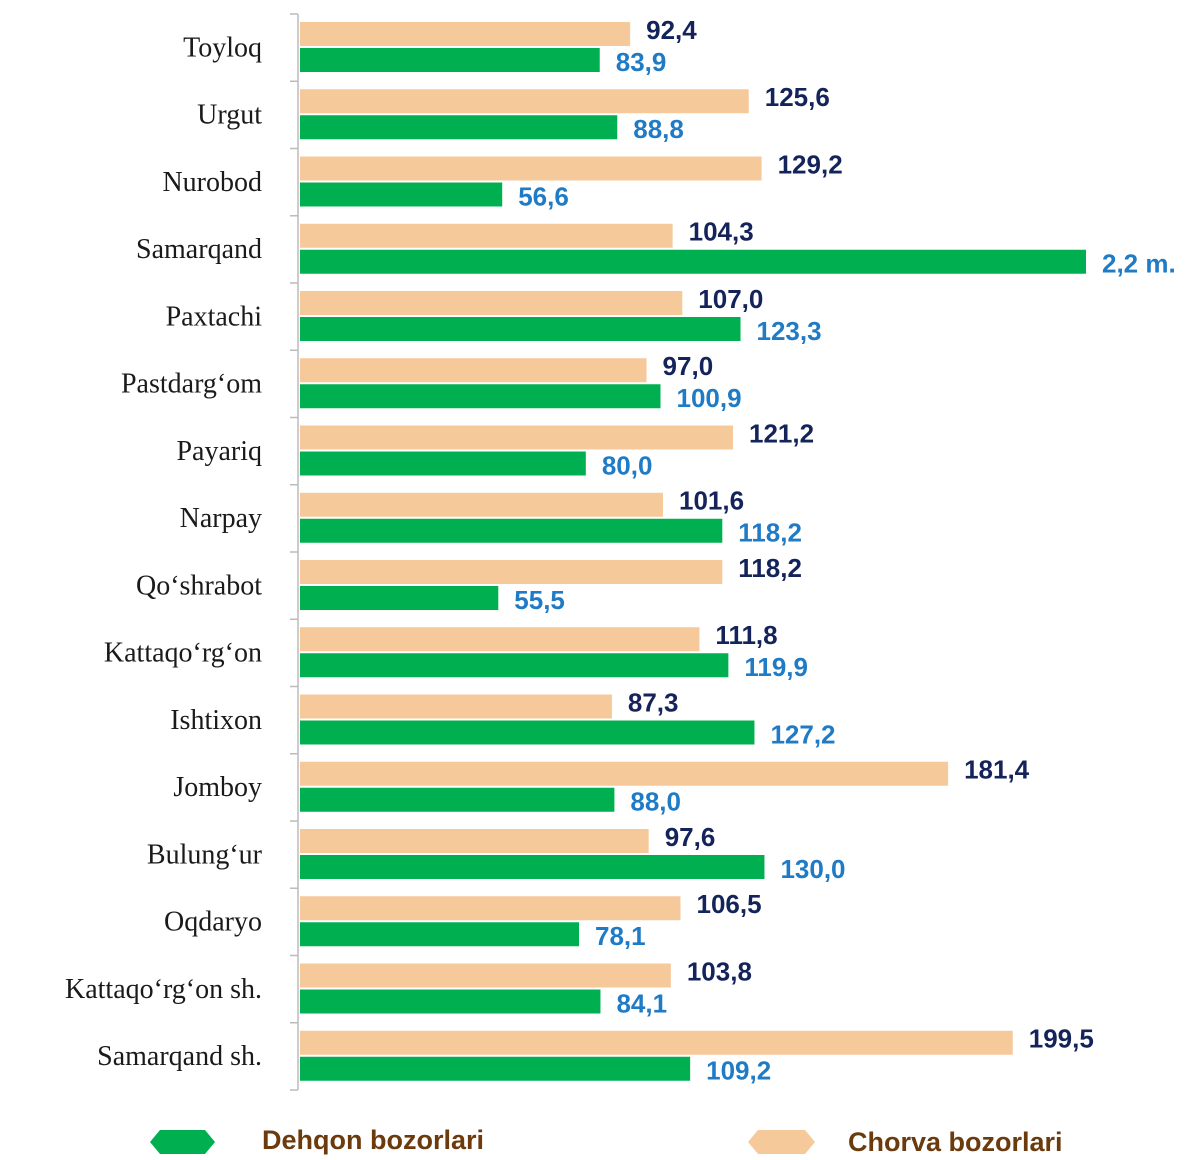 Image resolution: width=1190 pixels, height=1160 pixels. What do you see at coordinates (802, 734) in the screenshot?
I see `value-label: 127,2` at bounding box center [802, 734].